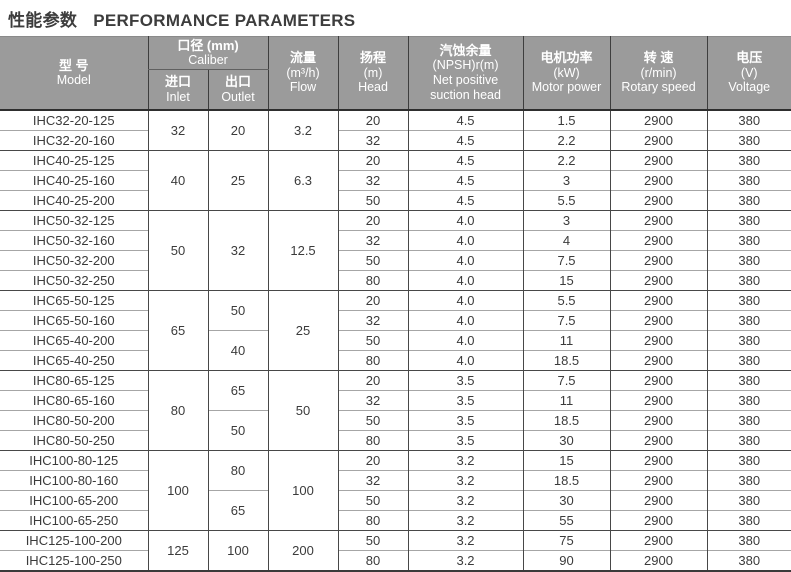  I want to click on outlet-cell: 100, so click(238, 550).